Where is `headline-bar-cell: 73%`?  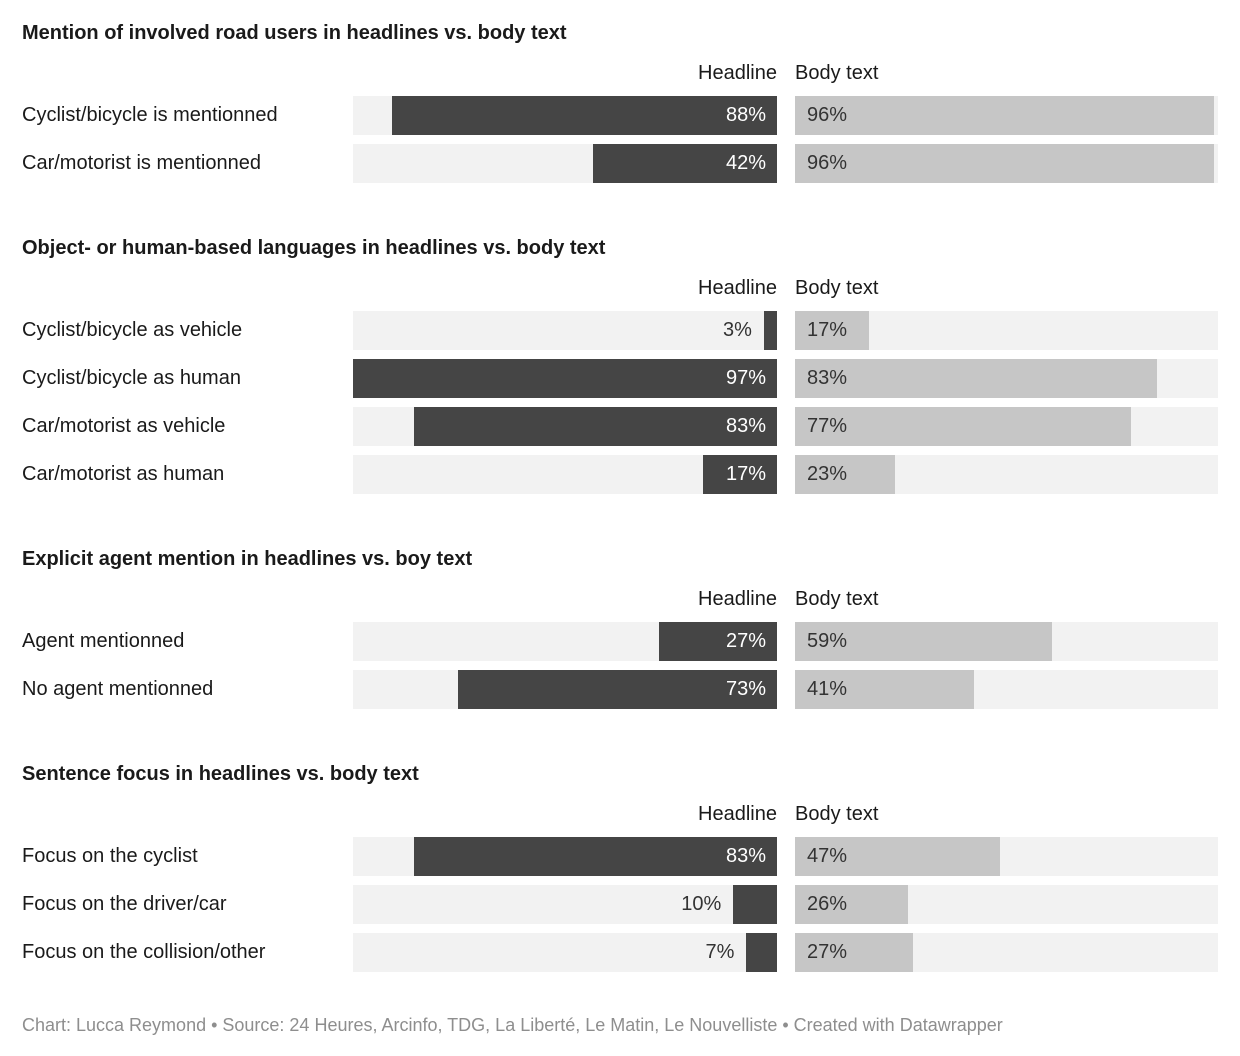
headline-bar-cell: 73% is located at coordinates (565, 689).